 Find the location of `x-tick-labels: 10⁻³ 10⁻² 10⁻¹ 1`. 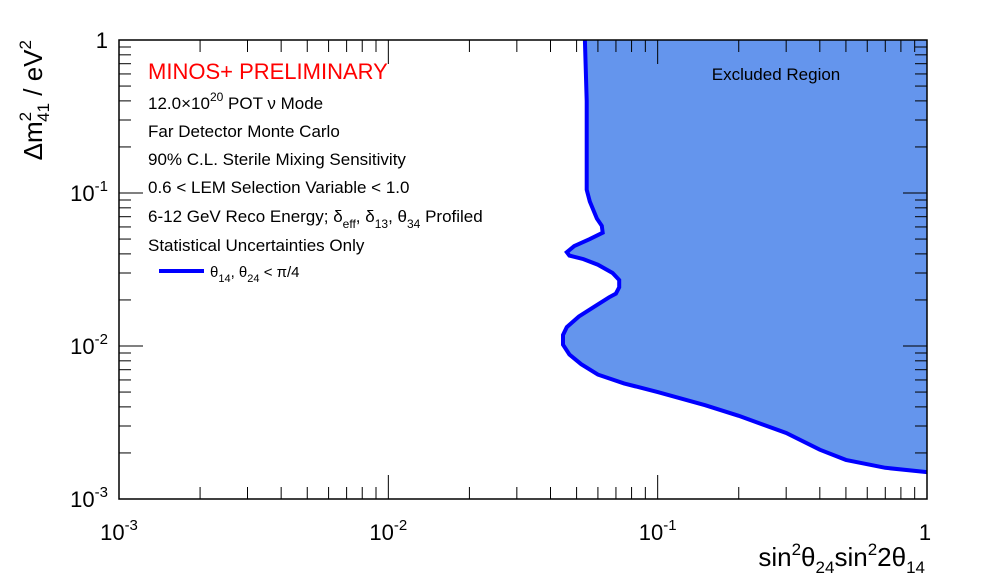

x-tick-labels: 10⁻³ 10⁻² 10⁻¹ 1 is located at coordinates (515, 531).